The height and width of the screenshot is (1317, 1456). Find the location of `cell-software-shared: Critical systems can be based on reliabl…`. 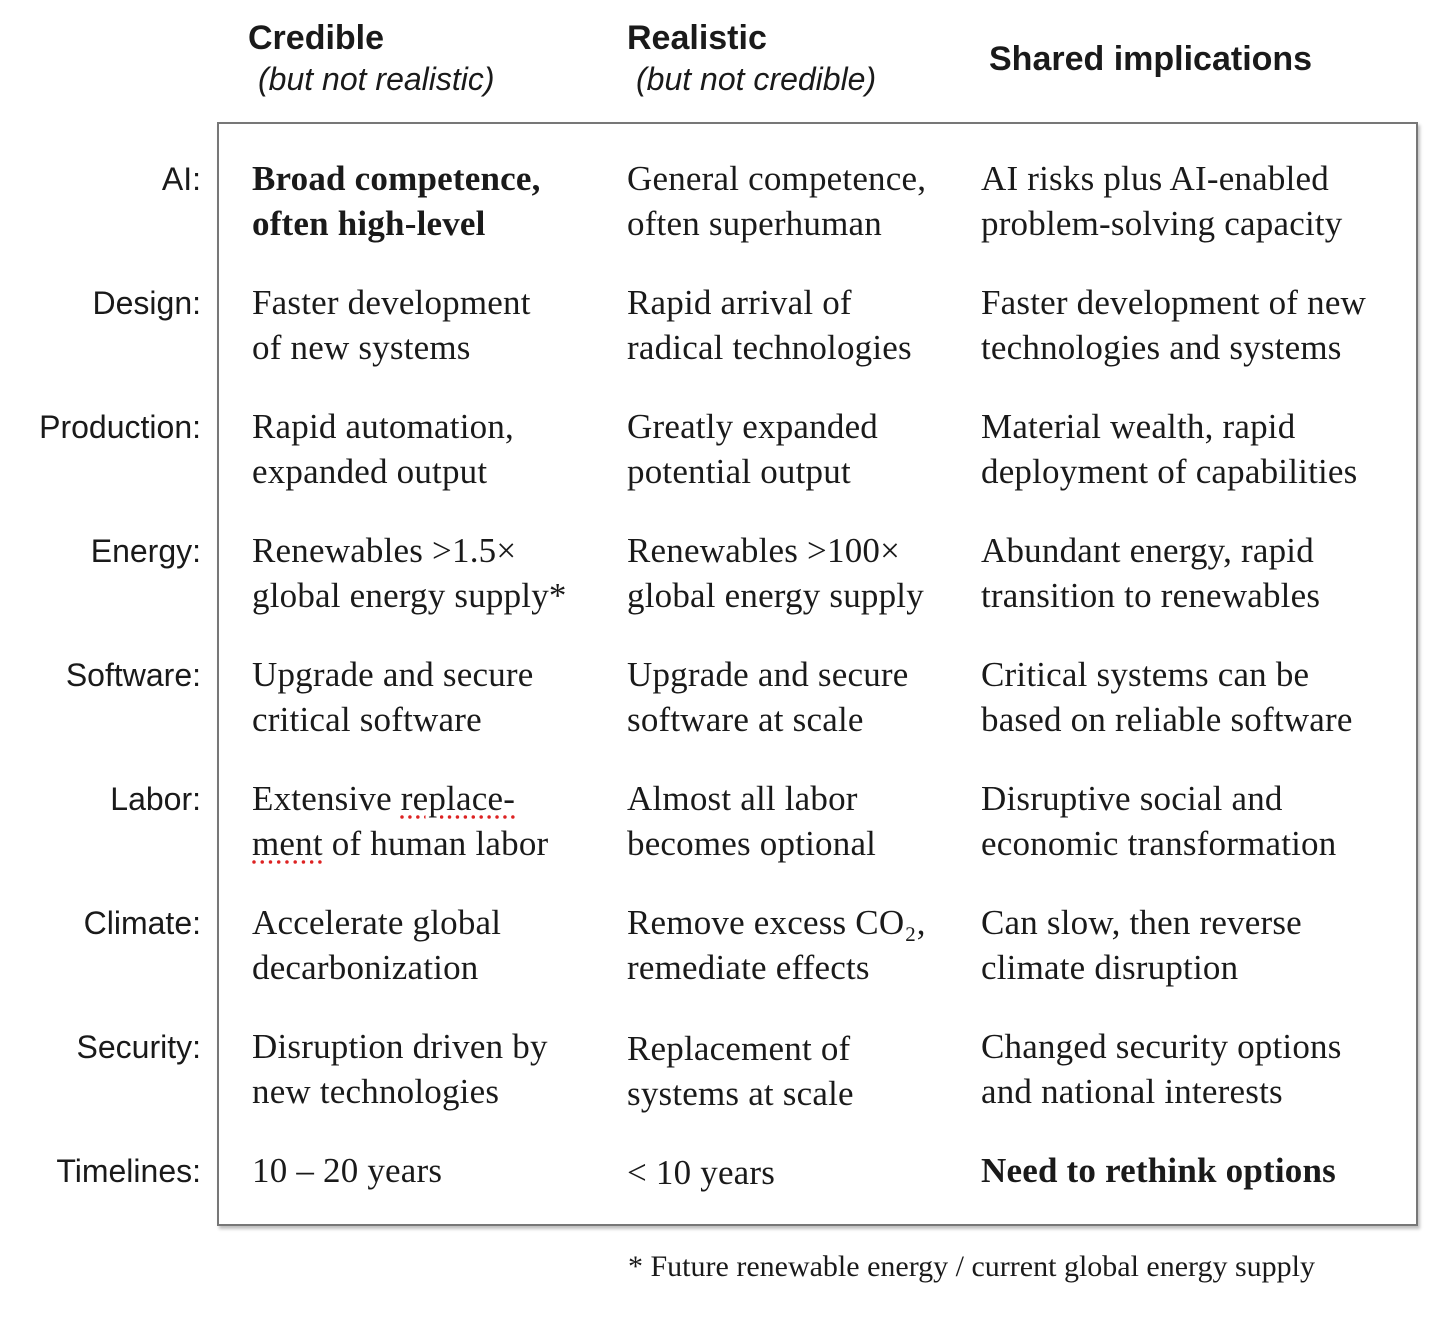

cell-software-shared: Critical systems can be based on reliabl… is located at coordinates (1167, 697).